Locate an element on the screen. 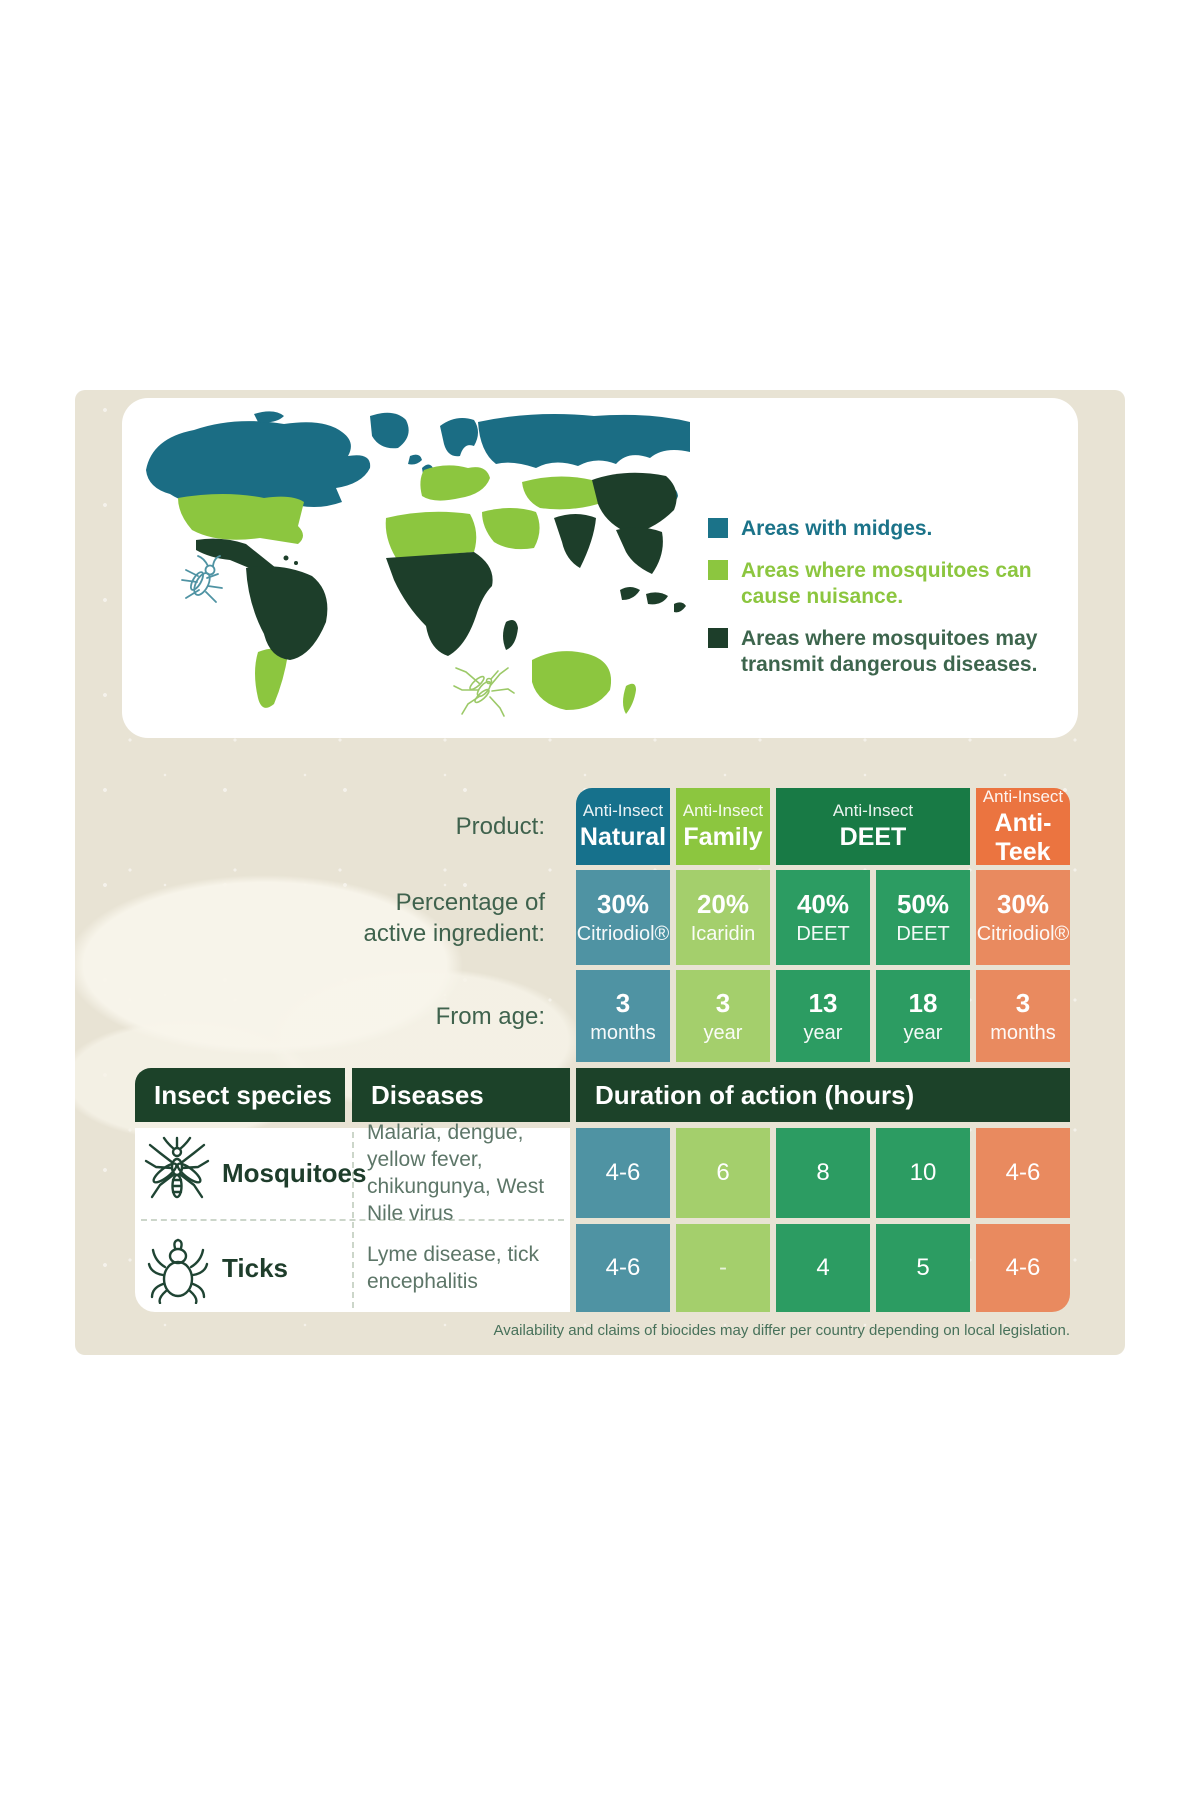  row-label-product-text: Product: is located at coordinates (500, 826).